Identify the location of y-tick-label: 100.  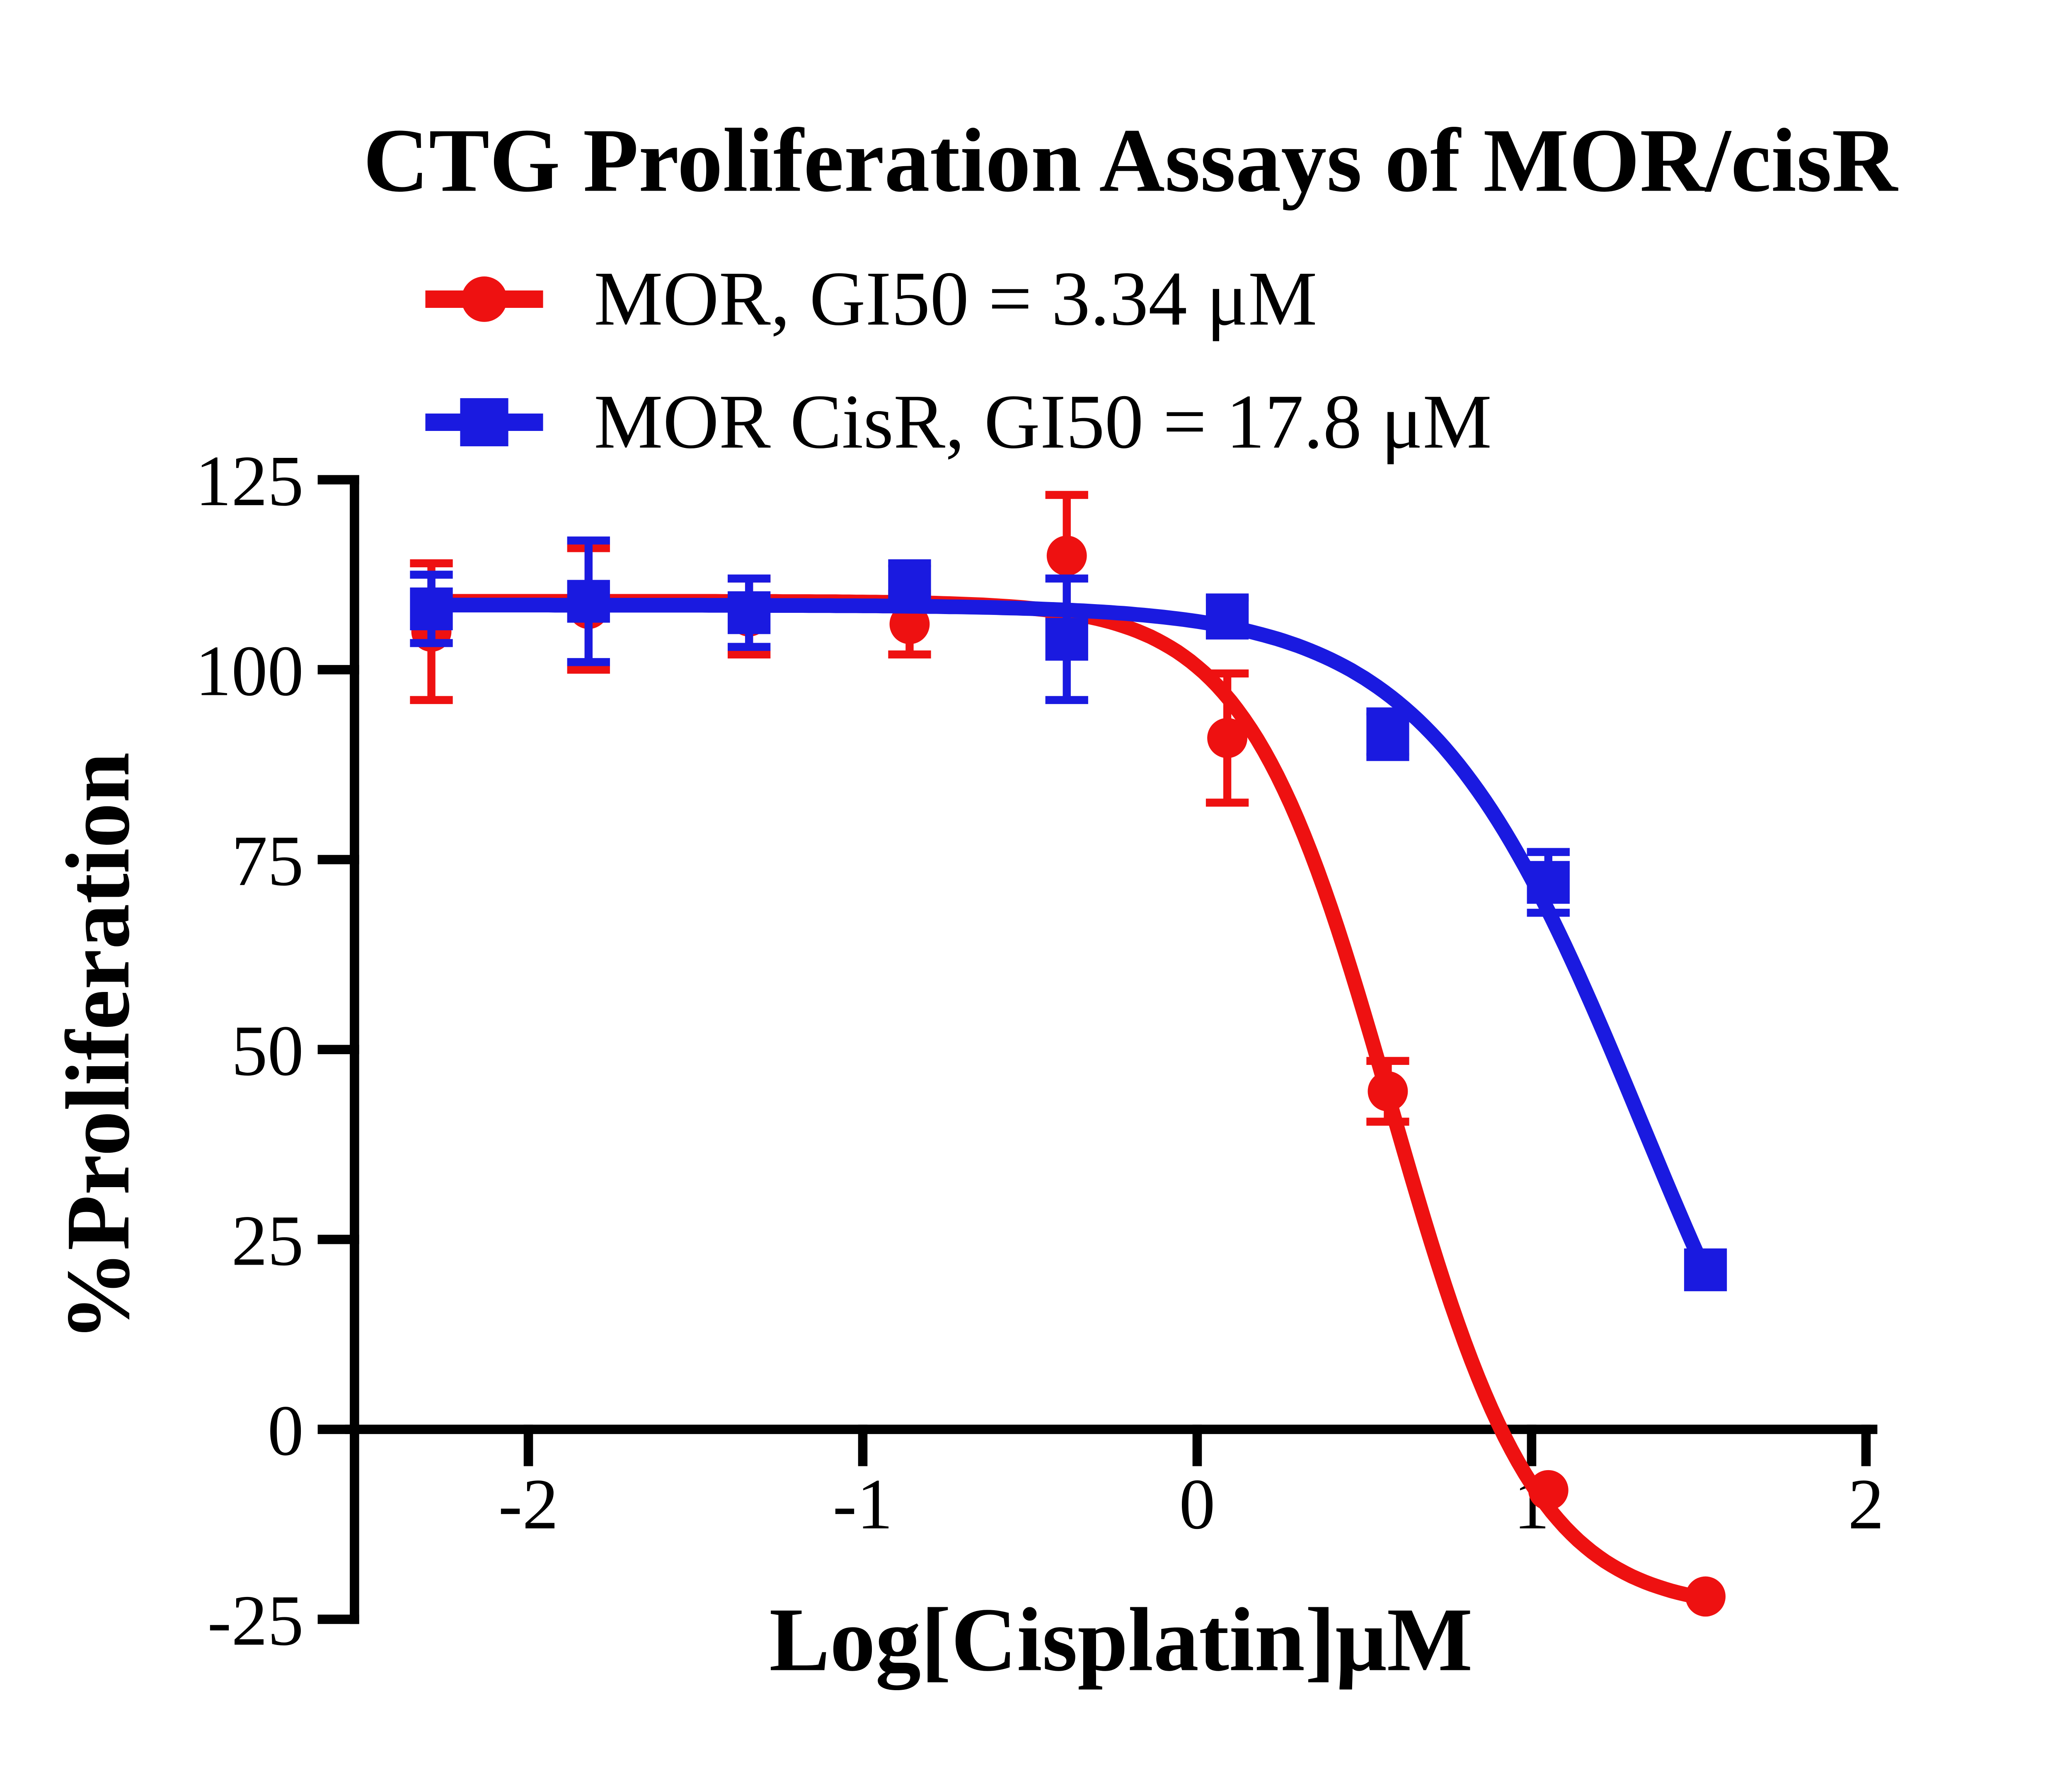
(249, 671).